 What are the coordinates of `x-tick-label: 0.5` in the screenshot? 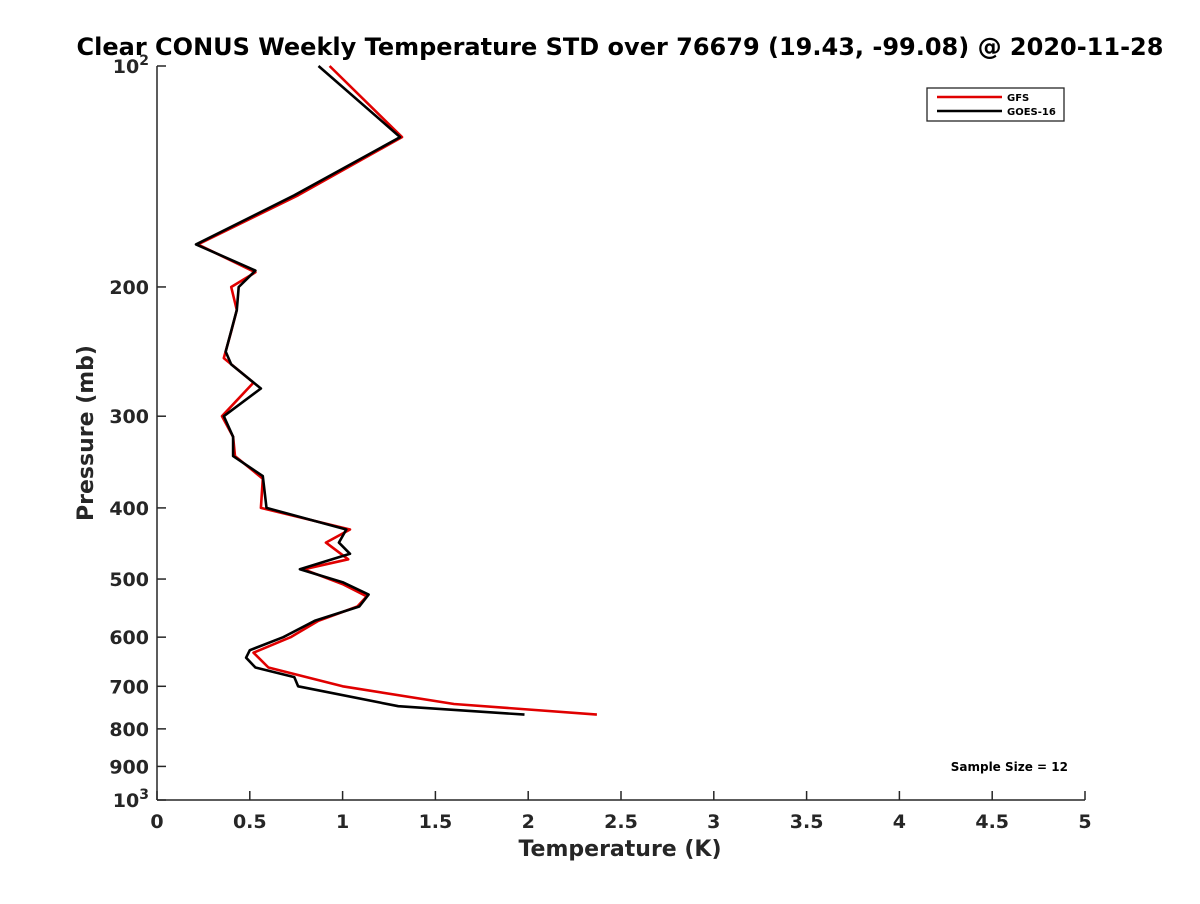 It's located at (250, 822).